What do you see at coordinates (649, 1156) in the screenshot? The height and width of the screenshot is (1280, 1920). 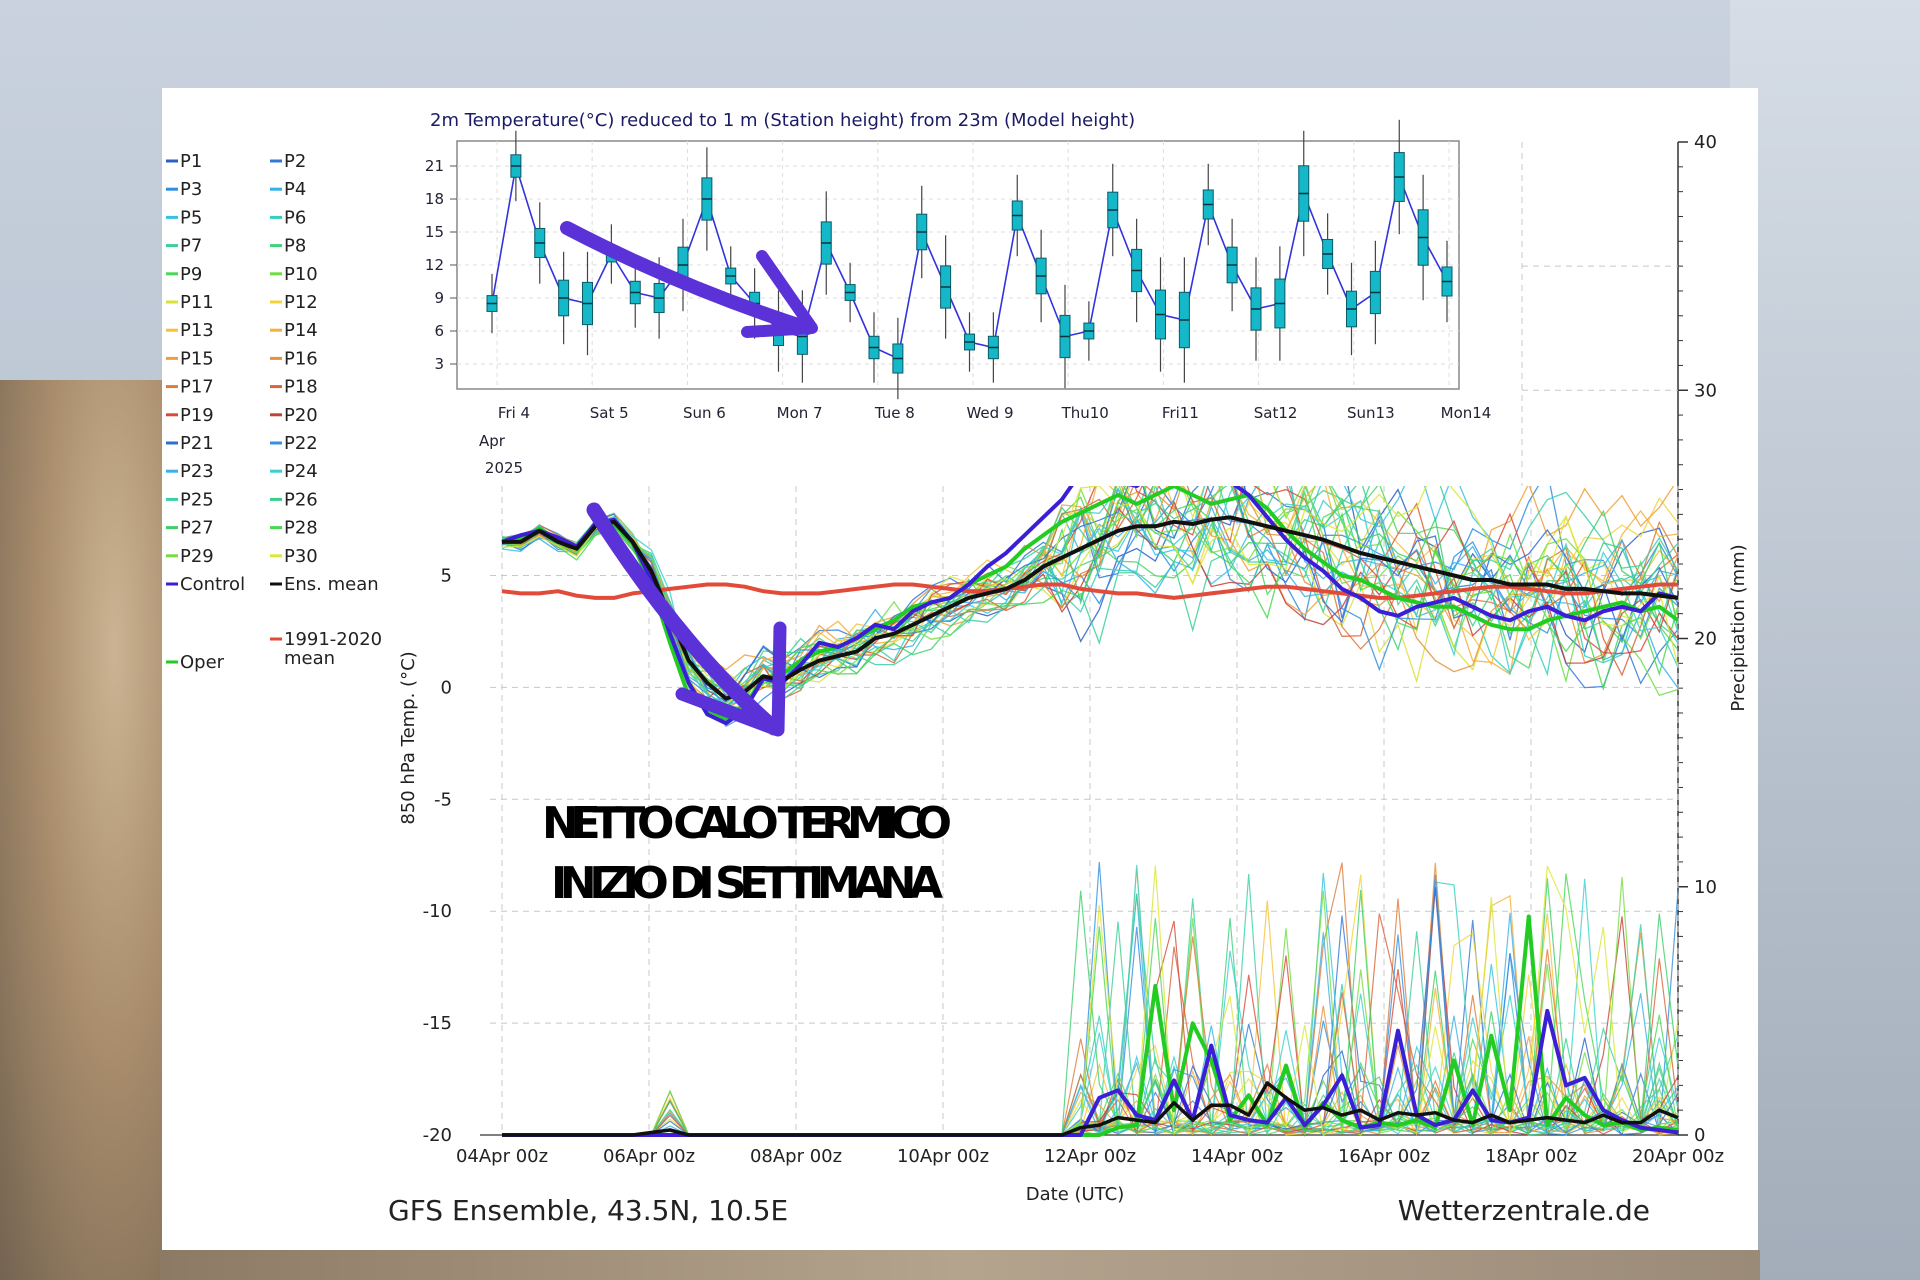 I see `main-tick-label-x-1: 06Apr 00z` at bounding box center [649, 1156].